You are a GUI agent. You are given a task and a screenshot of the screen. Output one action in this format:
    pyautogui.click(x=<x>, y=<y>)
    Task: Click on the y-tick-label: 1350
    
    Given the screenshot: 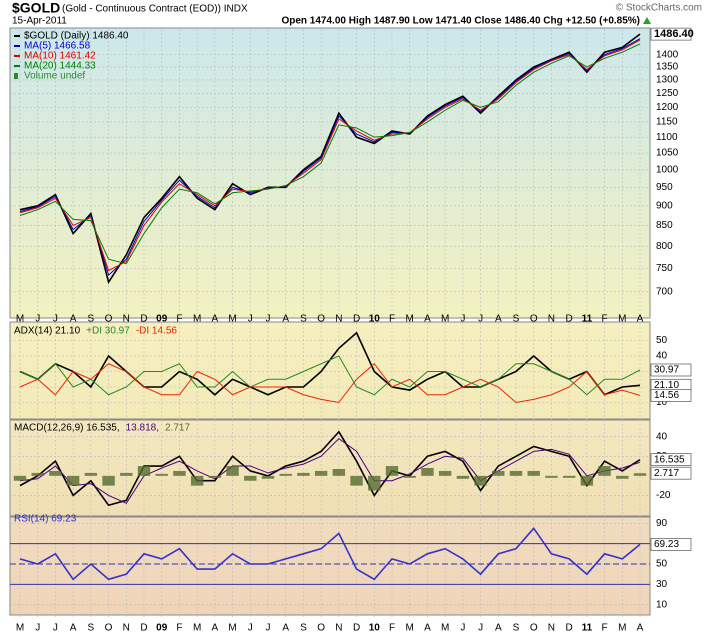 What is the action you would take?
    pyautogui.click(x=667, y=67)
    